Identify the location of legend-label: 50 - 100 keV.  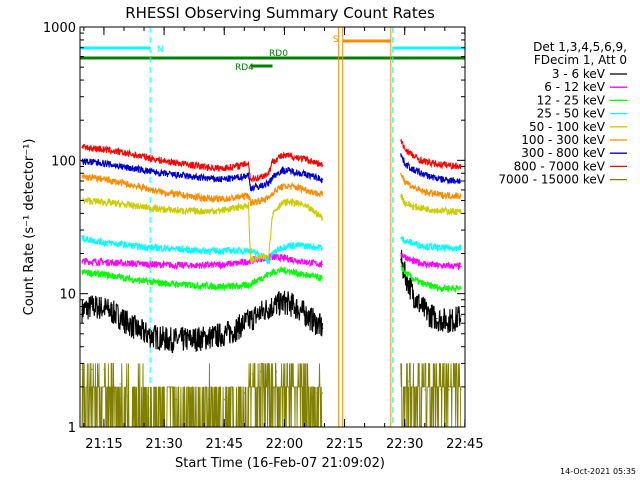
(567, 127).